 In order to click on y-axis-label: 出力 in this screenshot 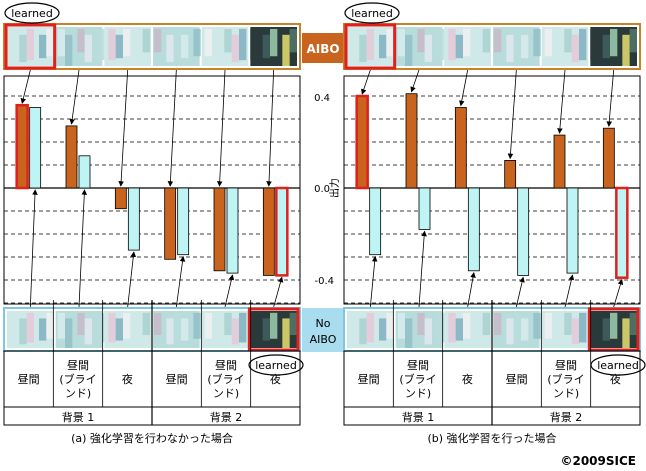, I will do `click(334, 188)`.